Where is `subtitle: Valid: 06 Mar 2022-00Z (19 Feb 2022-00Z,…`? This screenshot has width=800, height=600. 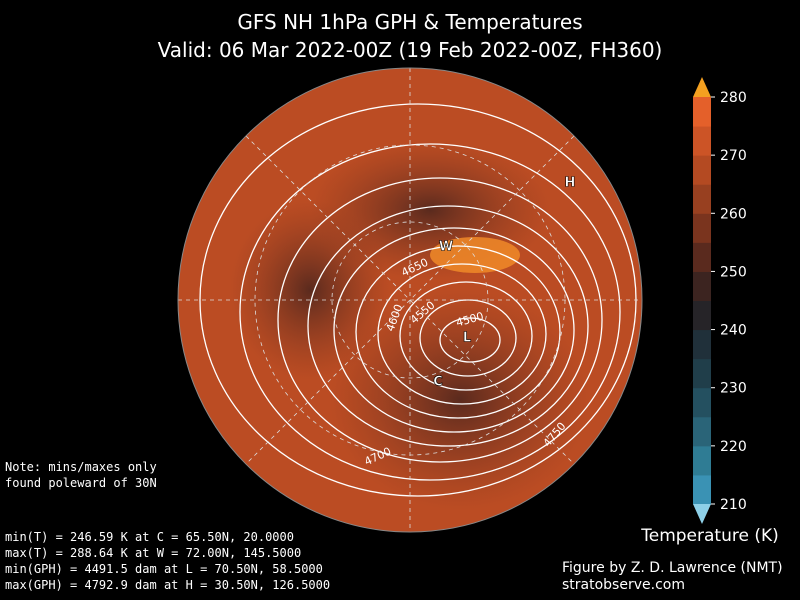
subtitle: Valid: 06 Mar 2022-00Z (19 Feb 2022-00Z,… is located at coordinates (410, 50).